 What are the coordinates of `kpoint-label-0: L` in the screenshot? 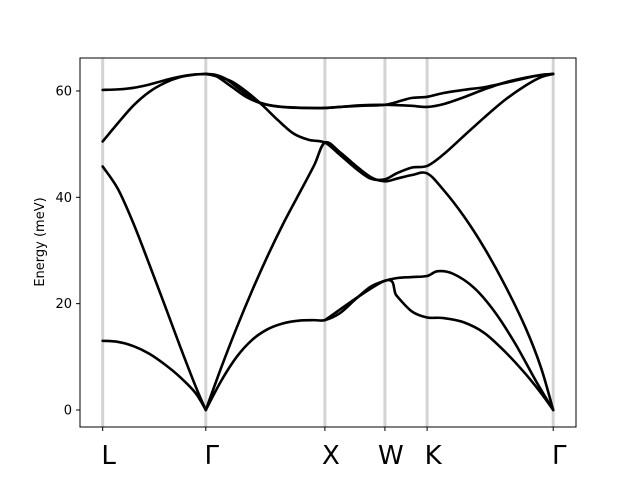 It's located at (108, 456).